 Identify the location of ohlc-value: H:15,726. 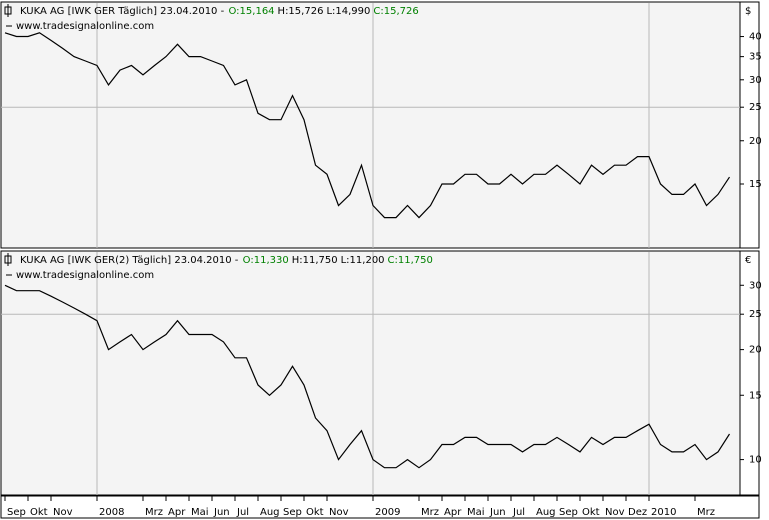
(301, 11).